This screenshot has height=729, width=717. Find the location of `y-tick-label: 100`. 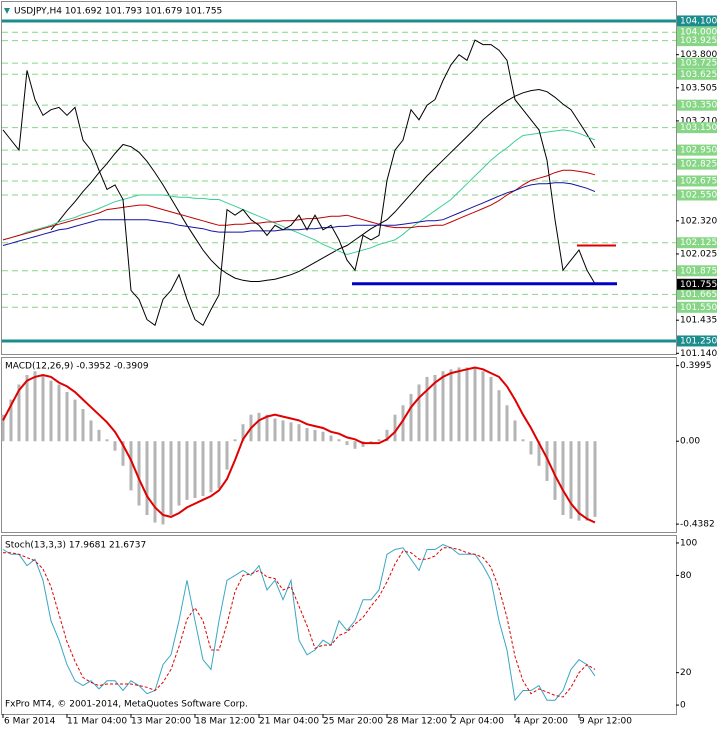

y-tick-label: 100 is located at coordinates (688, 543).